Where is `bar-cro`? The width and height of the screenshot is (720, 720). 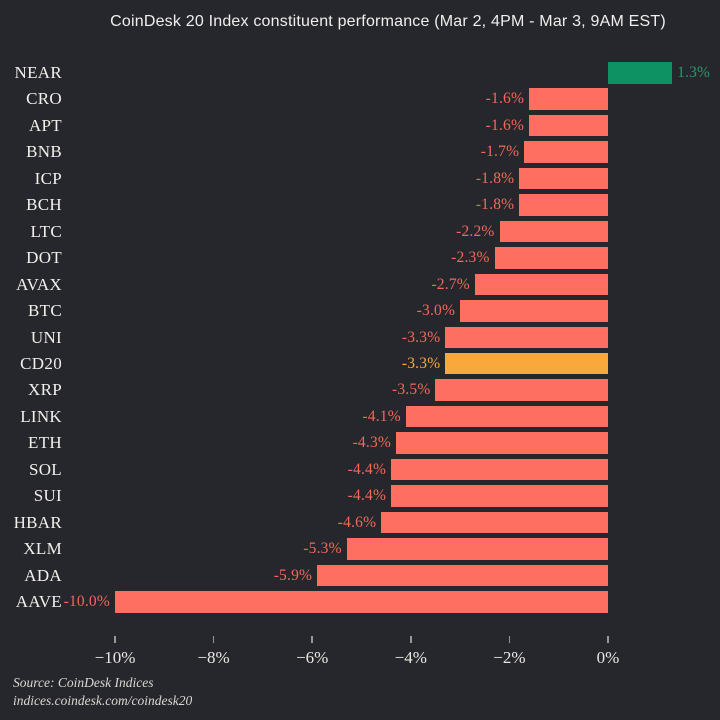
bar-cro is located at coordinates (568, 99).